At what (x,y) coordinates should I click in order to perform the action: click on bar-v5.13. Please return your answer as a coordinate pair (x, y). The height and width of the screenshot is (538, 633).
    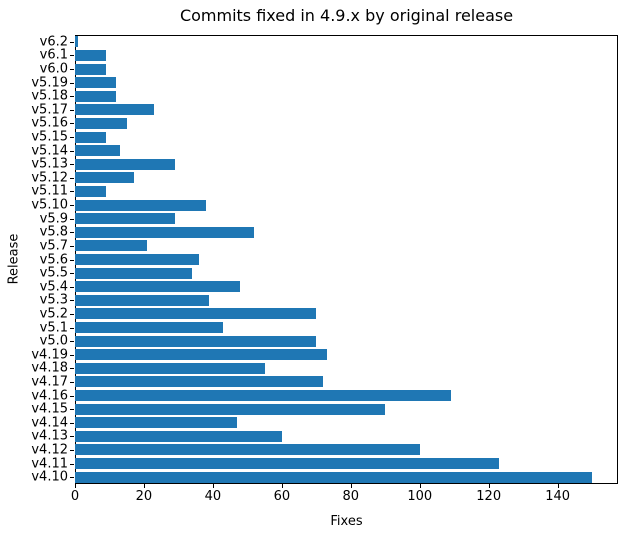
    Looking at the image, I should click on (125, 164).